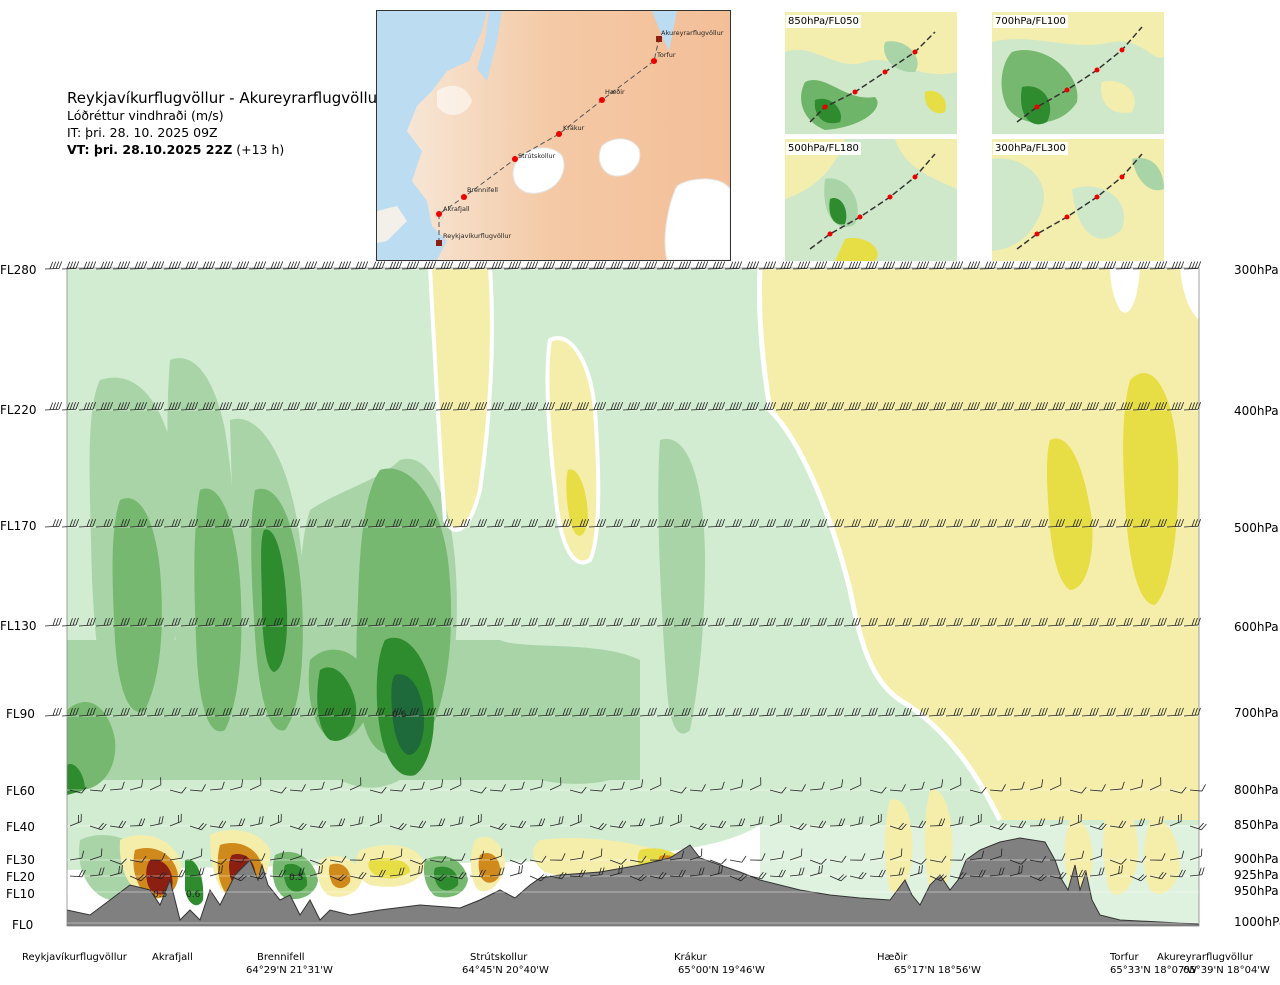 The width and height of the screenshot is (1280, 985). What do you see at coordinates (439, 243) in the screenshot?
I see `reykjavik-marker` at bounding box center [439, 243].